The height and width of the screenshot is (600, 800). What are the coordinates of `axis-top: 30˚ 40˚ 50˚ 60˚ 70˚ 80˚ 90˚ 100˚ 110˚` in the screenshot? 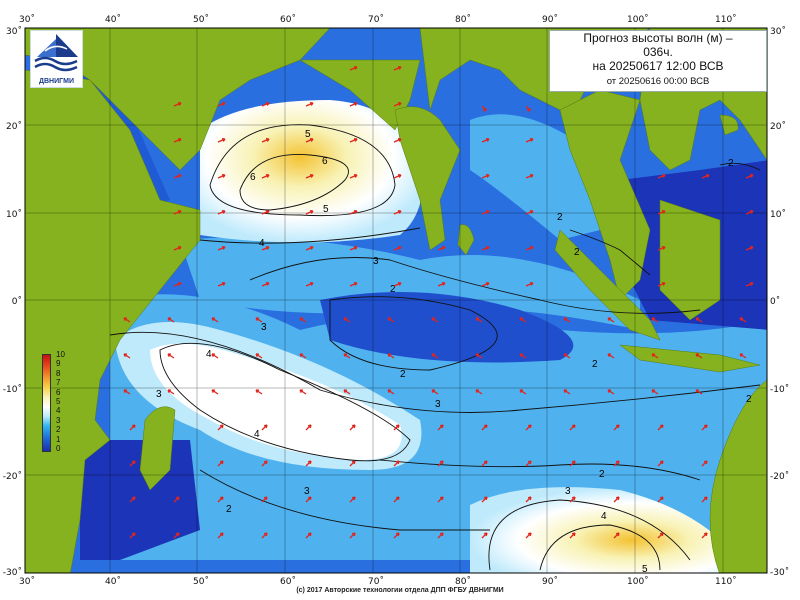 It's located at (378, 19).